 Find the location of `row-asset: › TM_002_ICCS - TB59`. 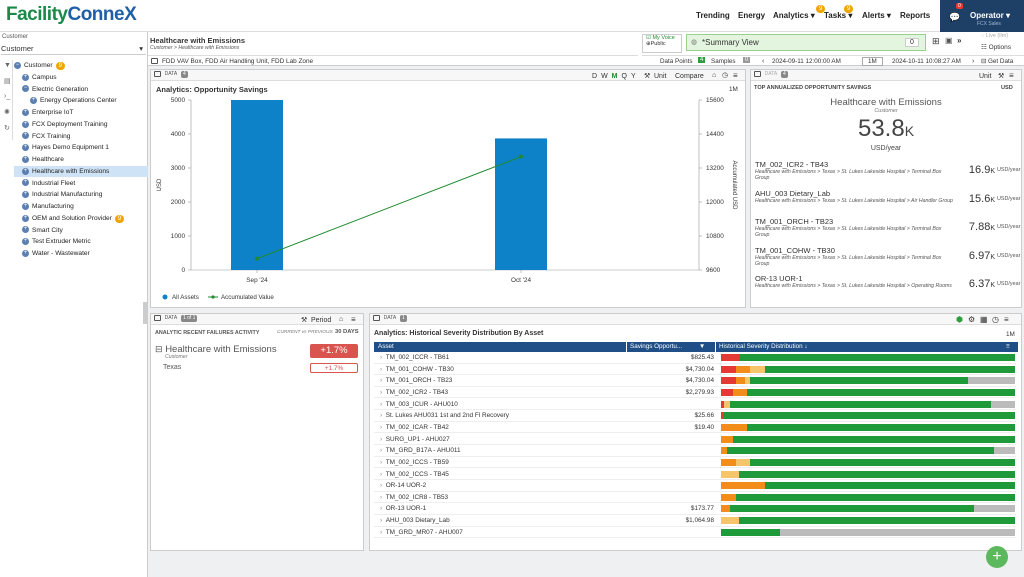

row-asset: › TM_002_ICCS - TB59 is located at coordinates (414, 462).